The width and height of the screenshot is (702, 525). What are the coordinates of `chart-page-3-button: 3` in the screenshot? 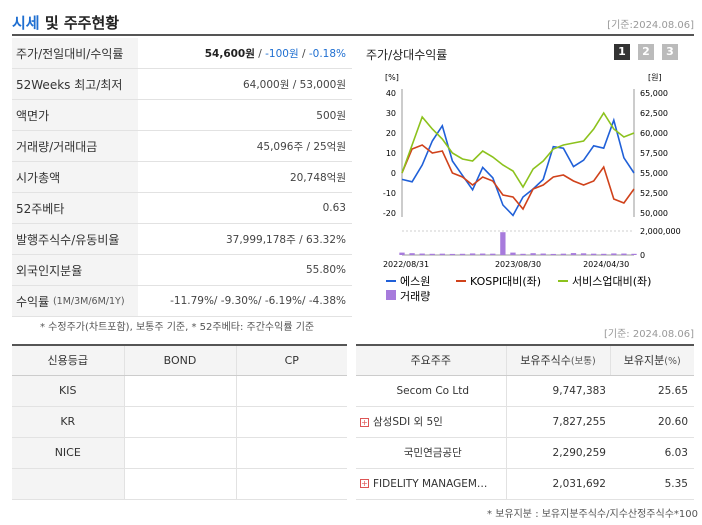 It's located at (670, 52).